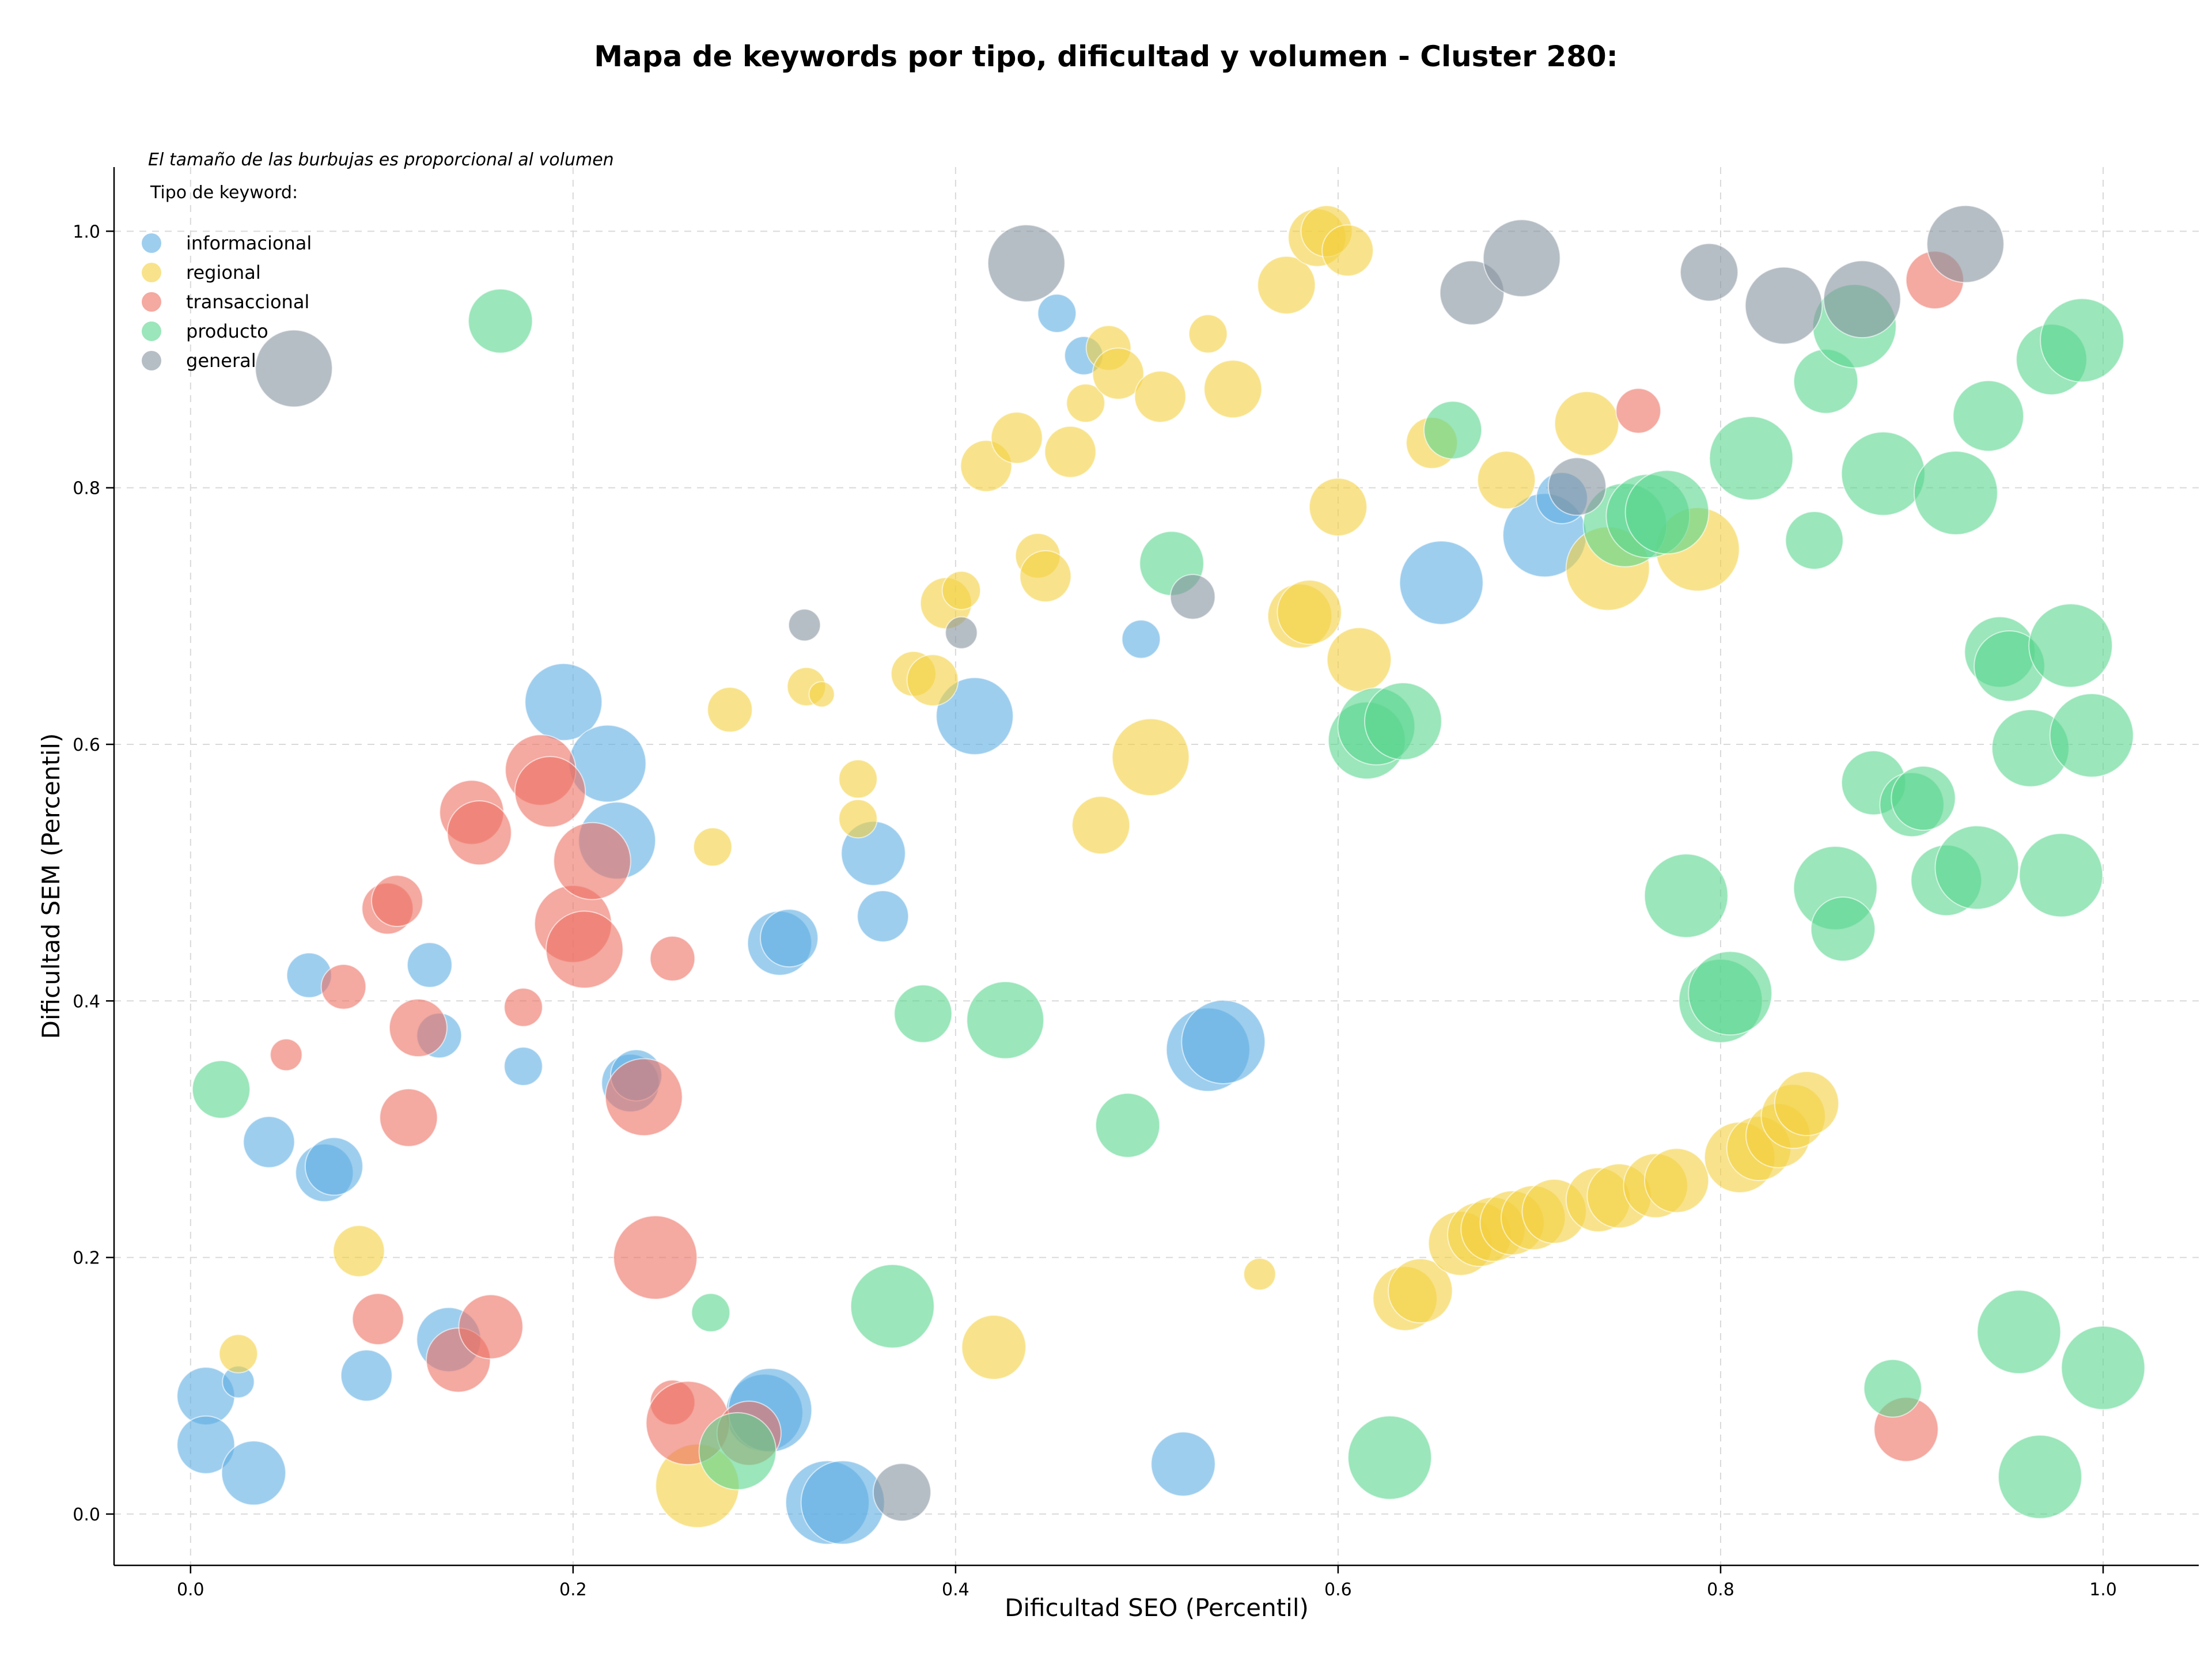 The image size is (2212, 1661). Describe the element at coordinates (955, 1590) in the screenshot. I see `x-tick-label: 0.4` at that location.